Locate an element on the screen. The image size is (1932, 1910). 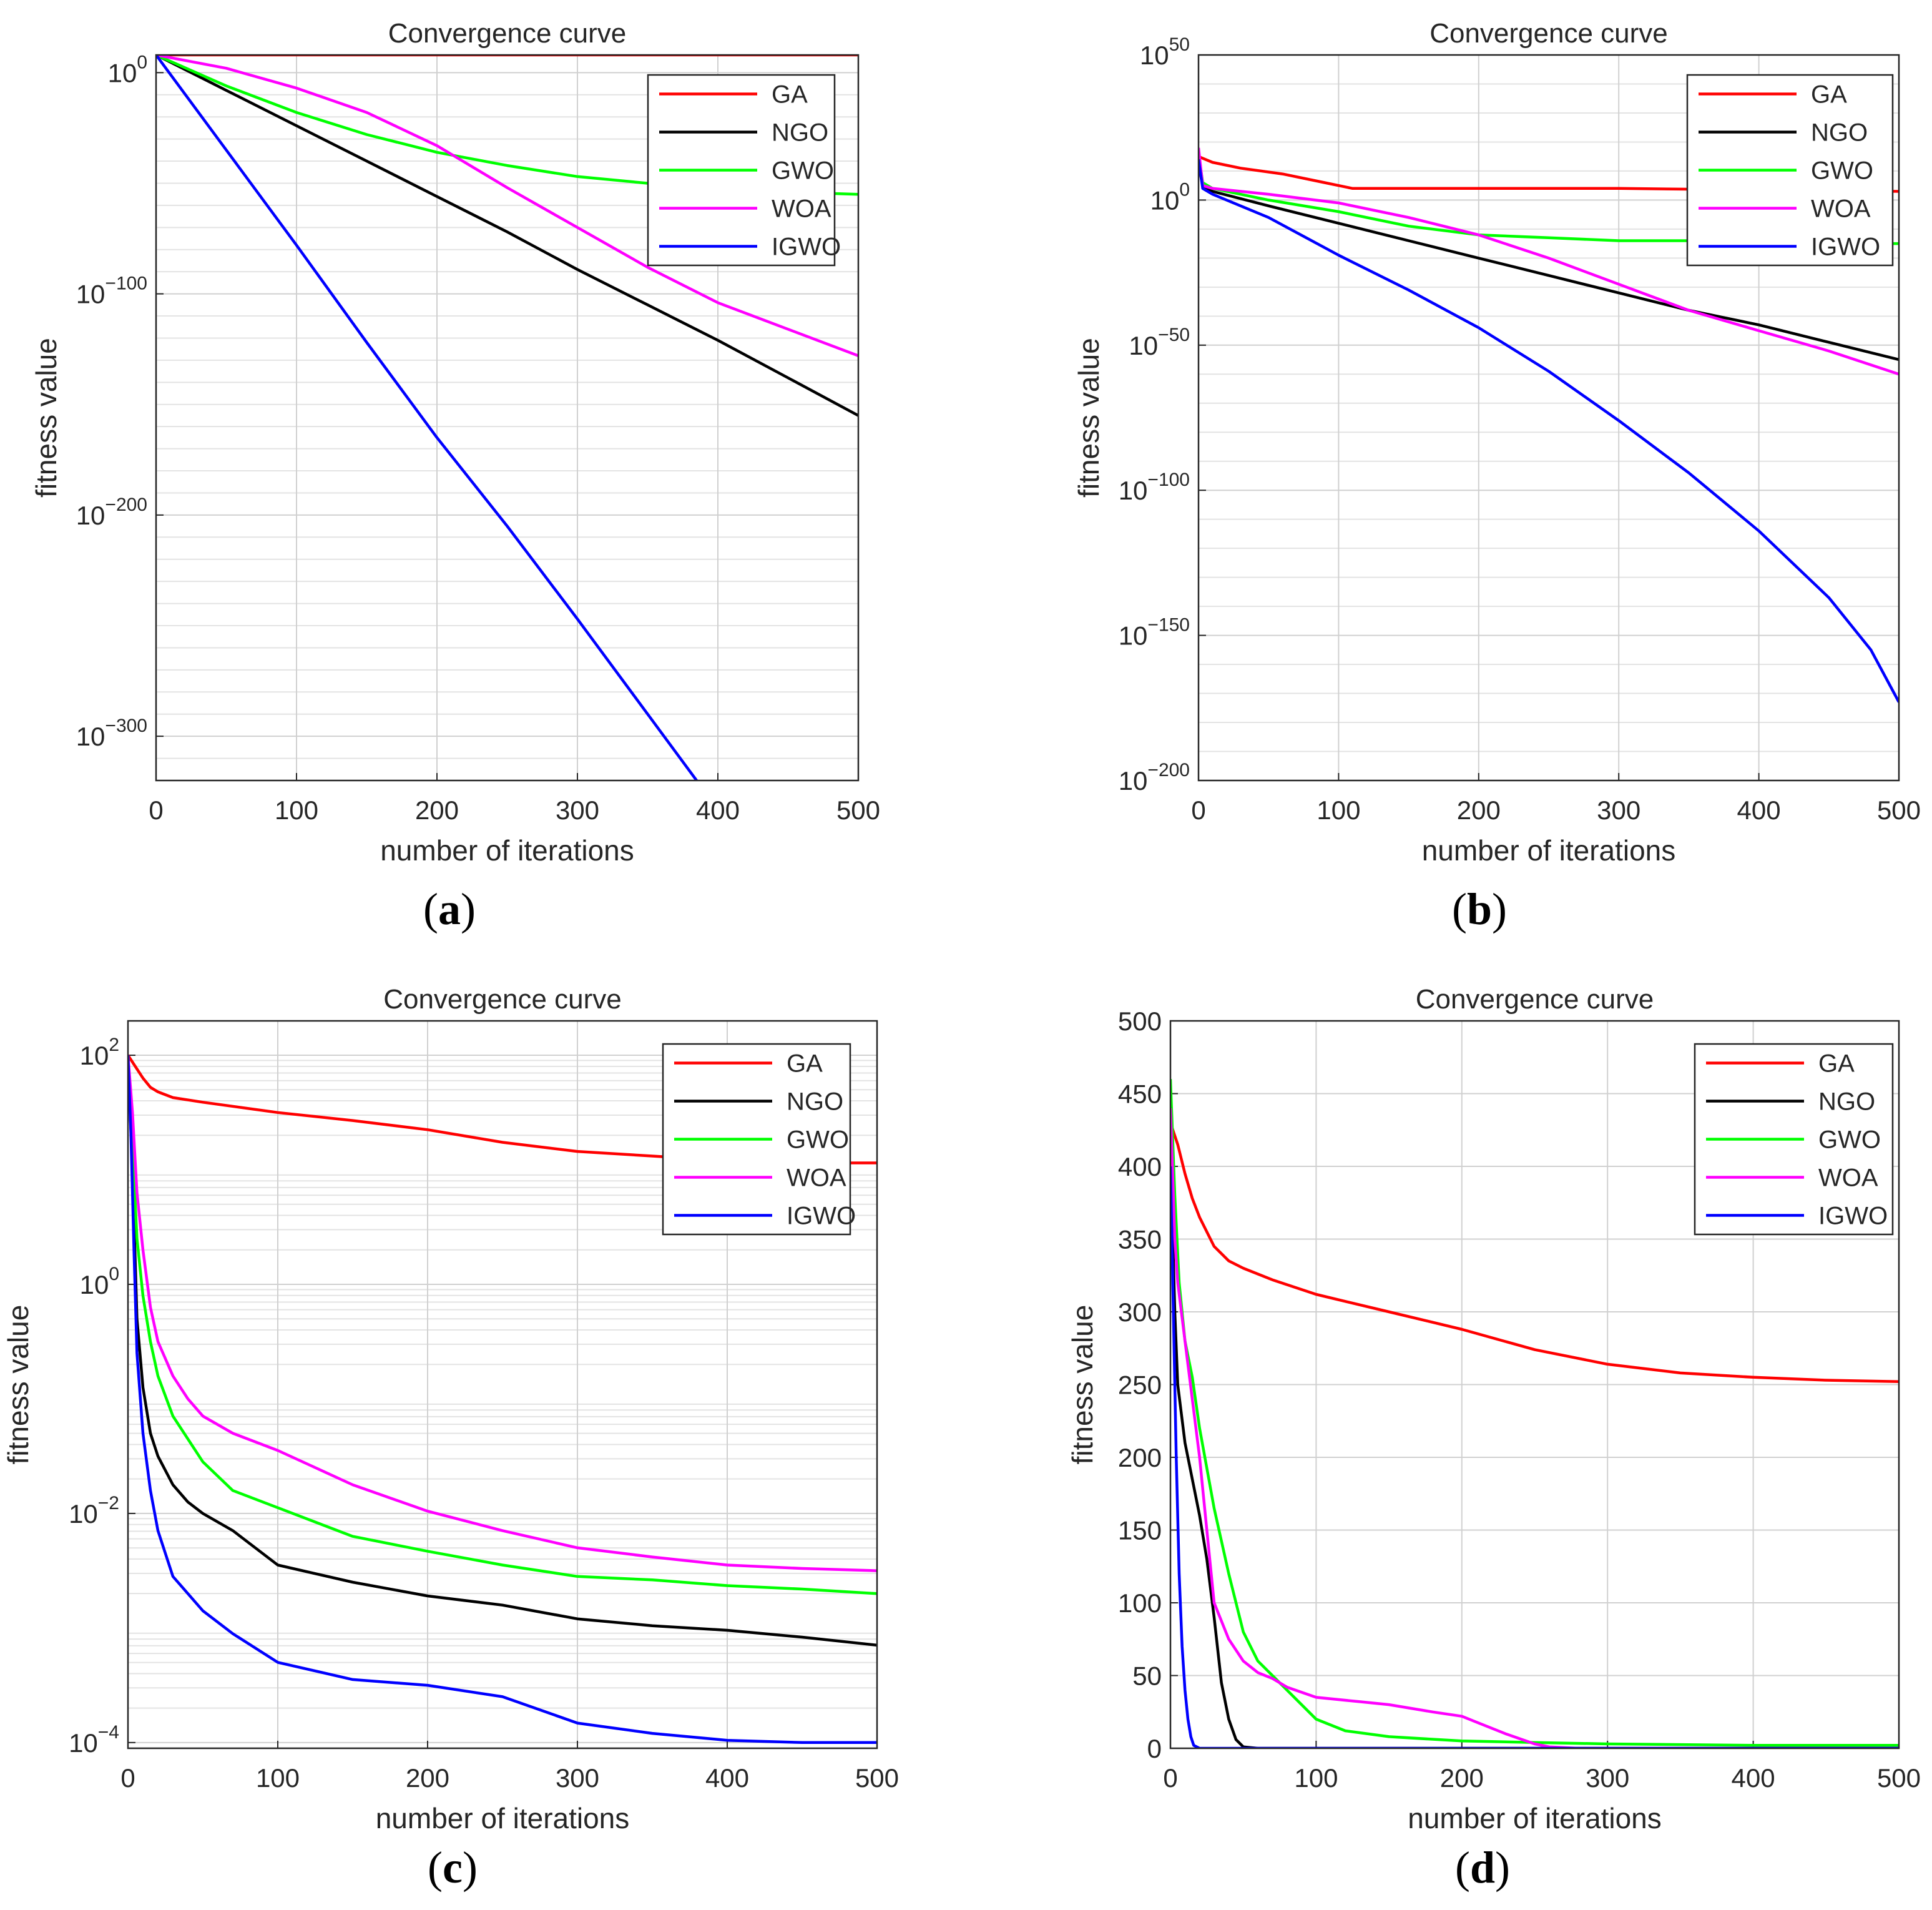
y-tick-exponent: 50 is located at coordinates (1180, 45).